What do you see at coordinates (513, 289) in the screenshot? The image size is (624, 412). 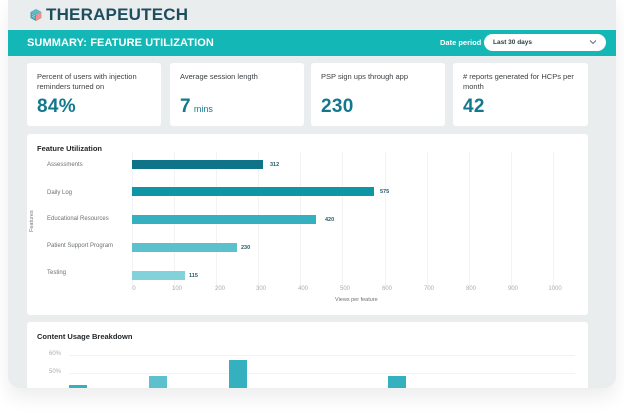 I see `x-tick: 900` at bounding box center [513, 289].